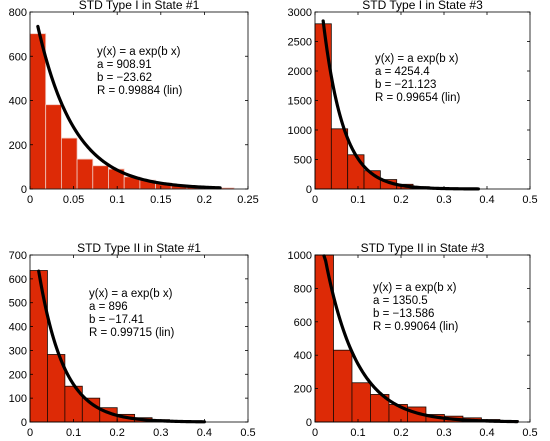  What do you see at coordinates (18, 351) in the screenshot?
I see `y-tick-label: 300` at bounding box center [18, 351].